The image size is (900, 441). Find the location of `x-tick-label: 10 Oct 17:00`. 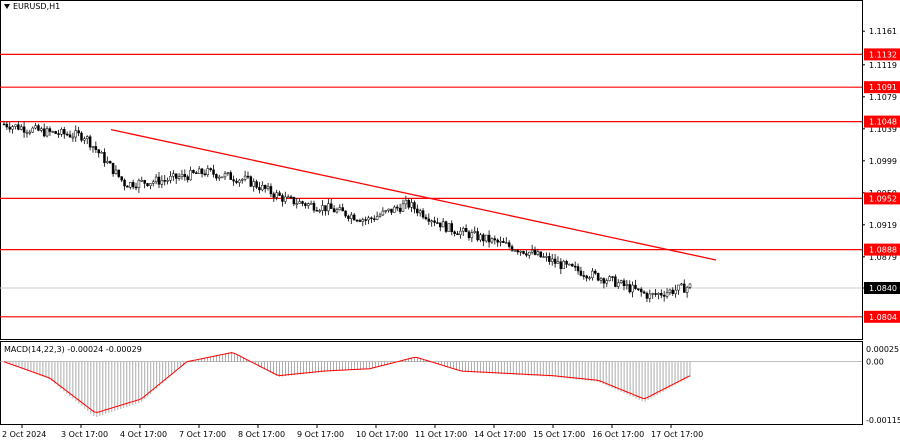

x-tick-label: 10 Oct 17:00 is located at coordinates (382, 434).